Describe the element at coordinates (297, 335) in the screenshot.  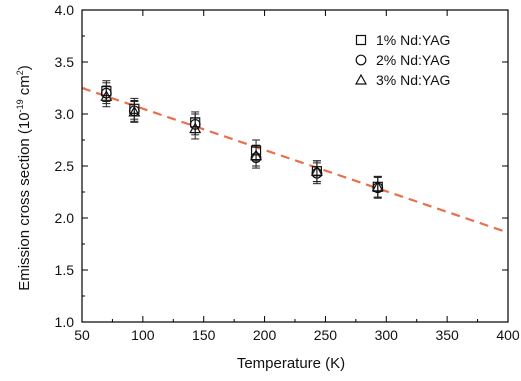
I see `x-tick-labels: 50 100 150 200 250 300 350 400` at that location.